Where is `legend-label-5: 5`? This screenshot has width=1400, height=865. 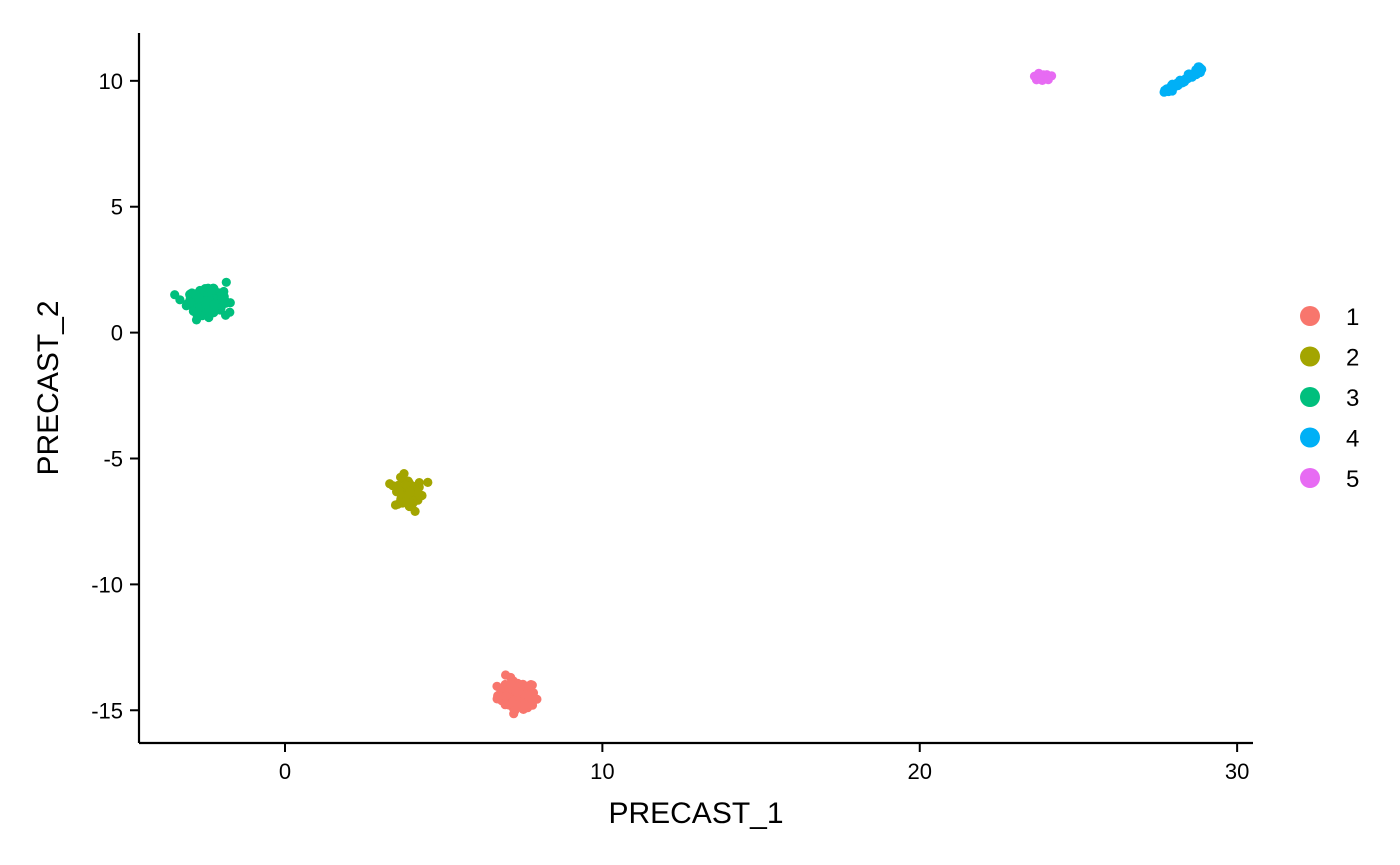
legend-label-5: 5 is located at coordinates (1352, 479).